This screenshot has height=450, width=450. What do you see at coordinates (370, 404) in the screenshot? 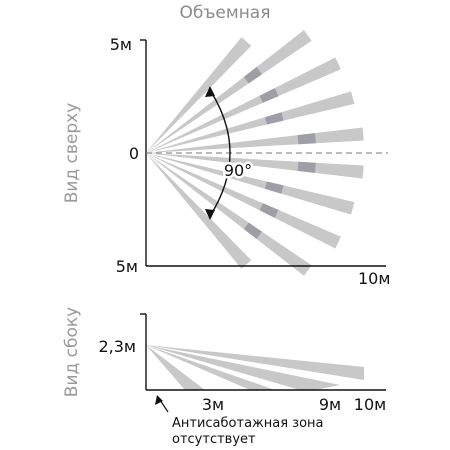
I see `side-x-10-label: 10м` at bounding box center [370, 404].